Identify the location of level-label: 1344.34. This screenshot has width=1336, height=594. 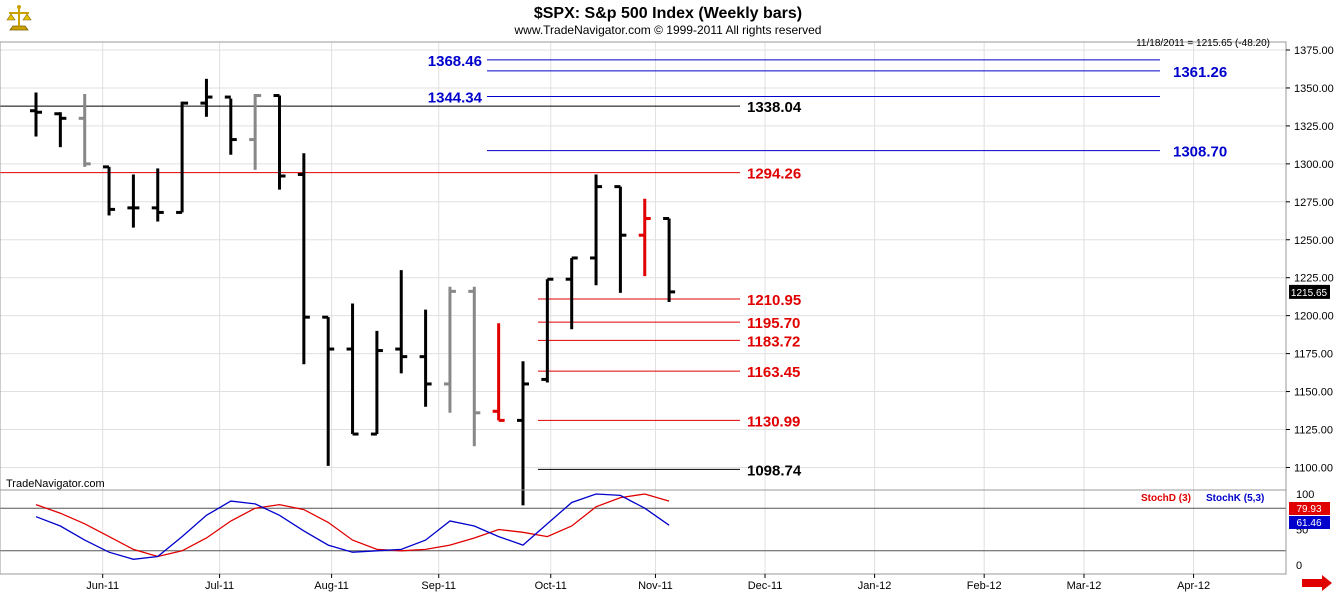
(455, 98).